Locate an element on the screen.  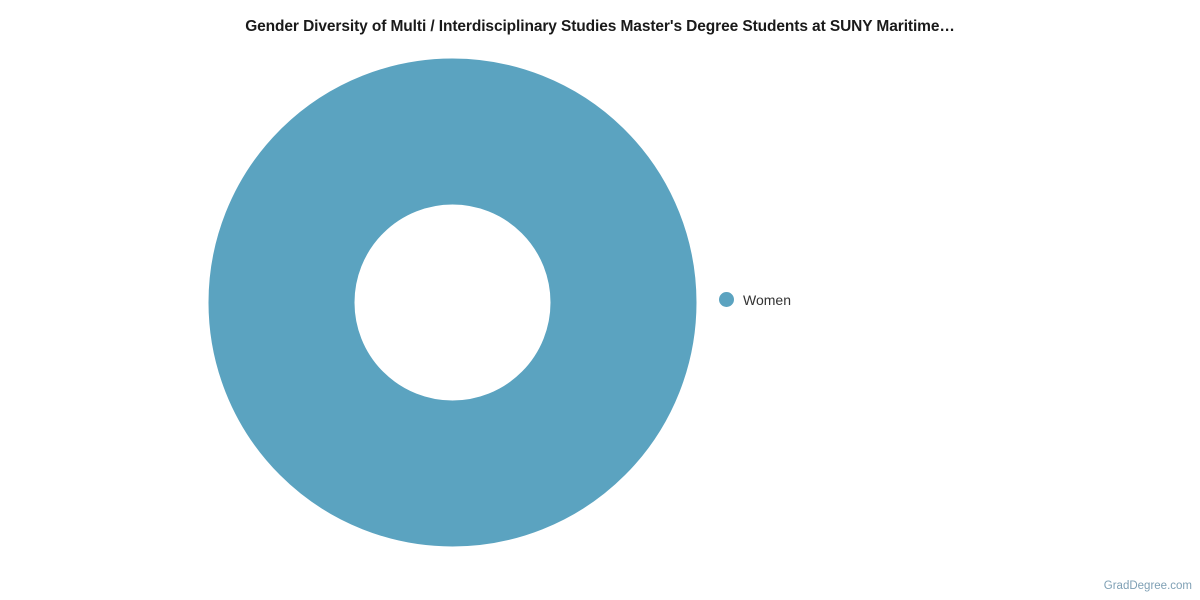
chart-legend: Women is located at coordinates (755, 299).